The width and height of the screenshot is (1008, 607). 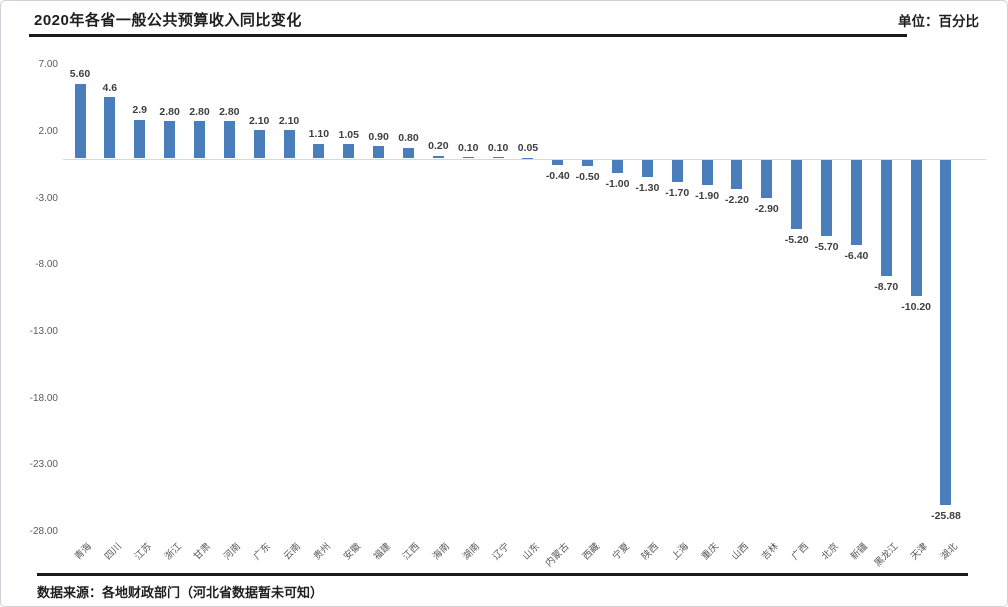 I want to click on bar-value-label: -25.88, so click(x=946, y=515).